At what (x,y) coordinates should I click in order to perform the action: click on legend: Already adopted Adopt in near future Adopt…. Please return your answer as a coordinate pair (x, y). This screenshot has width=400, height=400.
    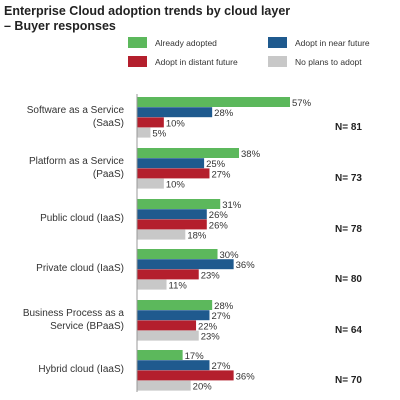
    Looking at the image, I should click on (249, 52).